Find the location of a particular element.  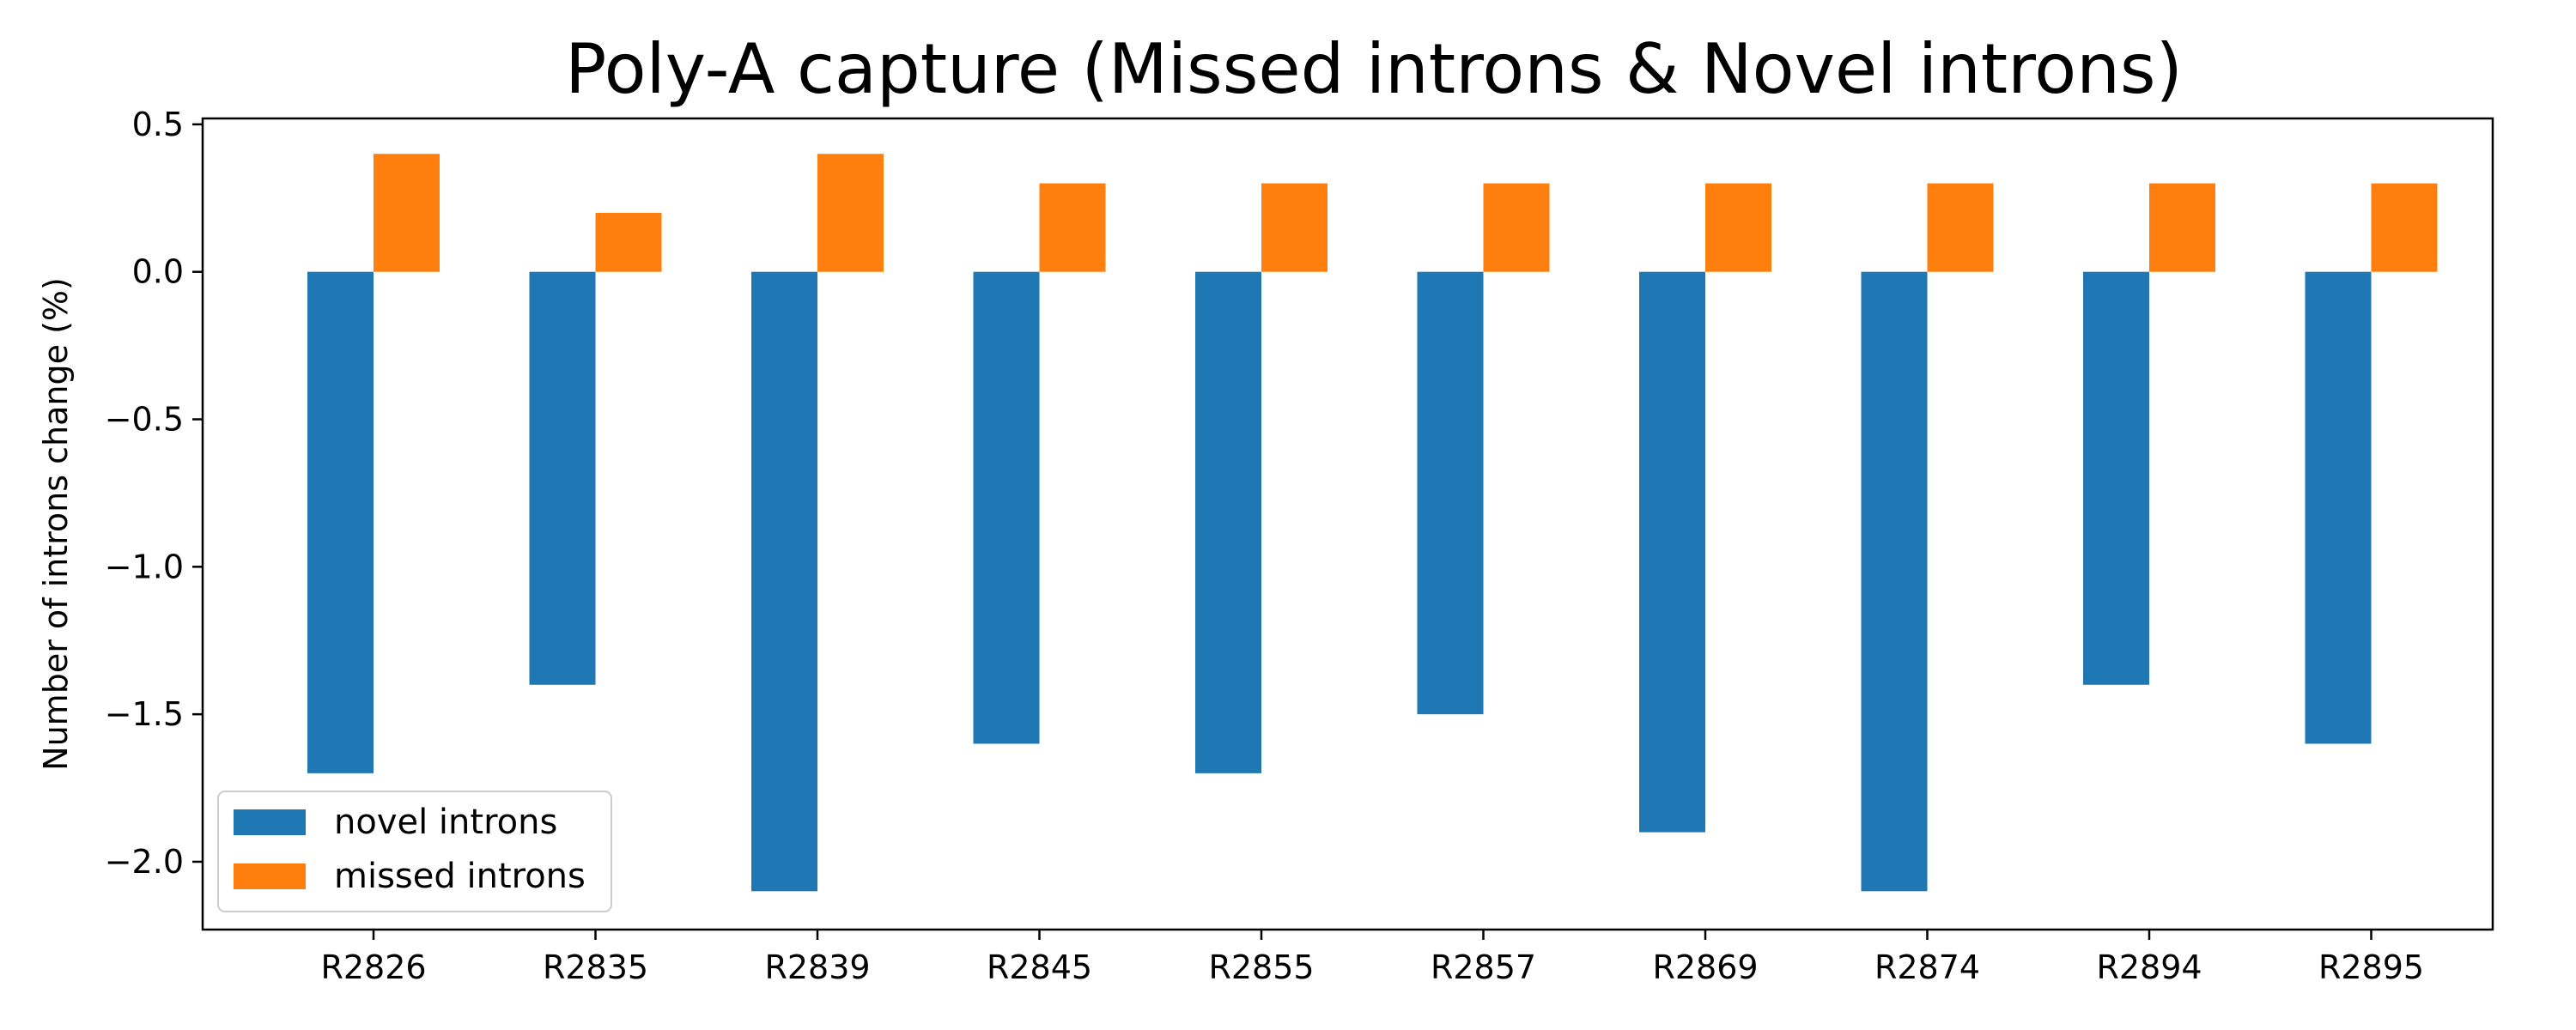

x-tick-label: R2839 is located at coordinates (817, 967).